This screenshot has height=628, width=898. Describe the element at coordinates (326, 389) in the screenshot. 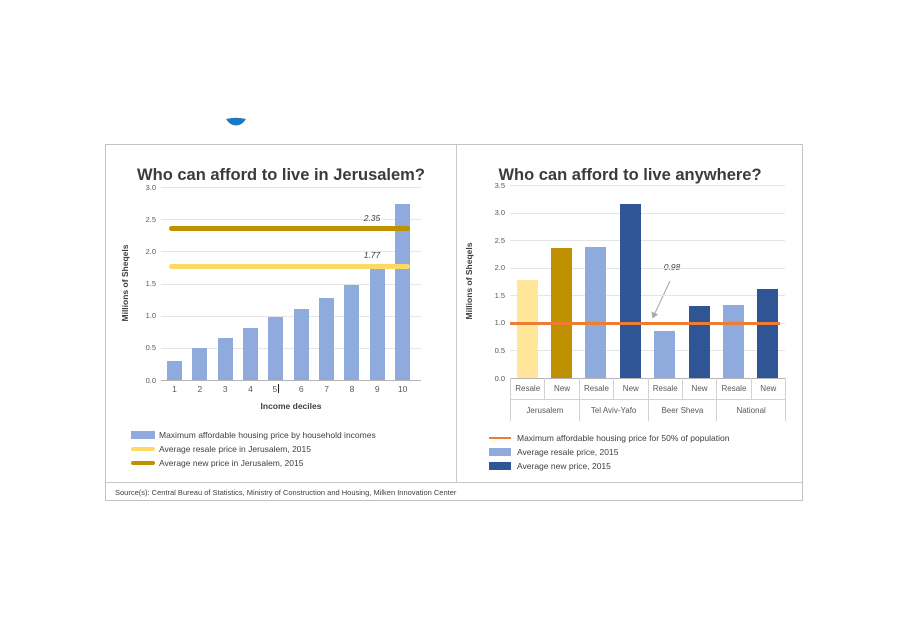

I see `x-tick-label: 7` at that location.